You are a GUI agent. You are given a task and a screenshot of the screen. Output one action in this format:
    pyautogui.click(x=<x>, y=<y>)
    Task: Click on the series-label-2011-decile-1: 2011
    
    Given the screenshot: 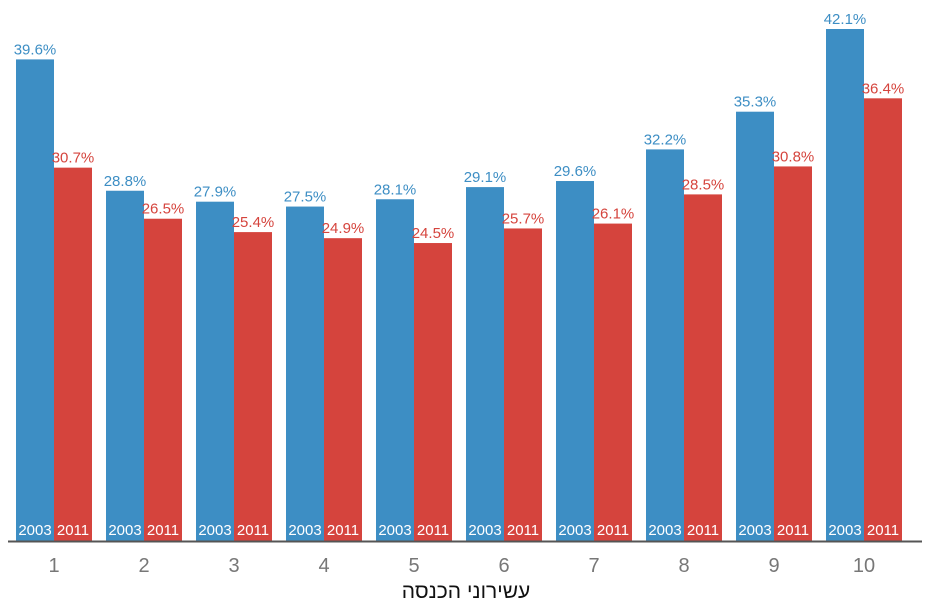 What is the action you would take?
    pyautogui.click(x=73, y=530)
    